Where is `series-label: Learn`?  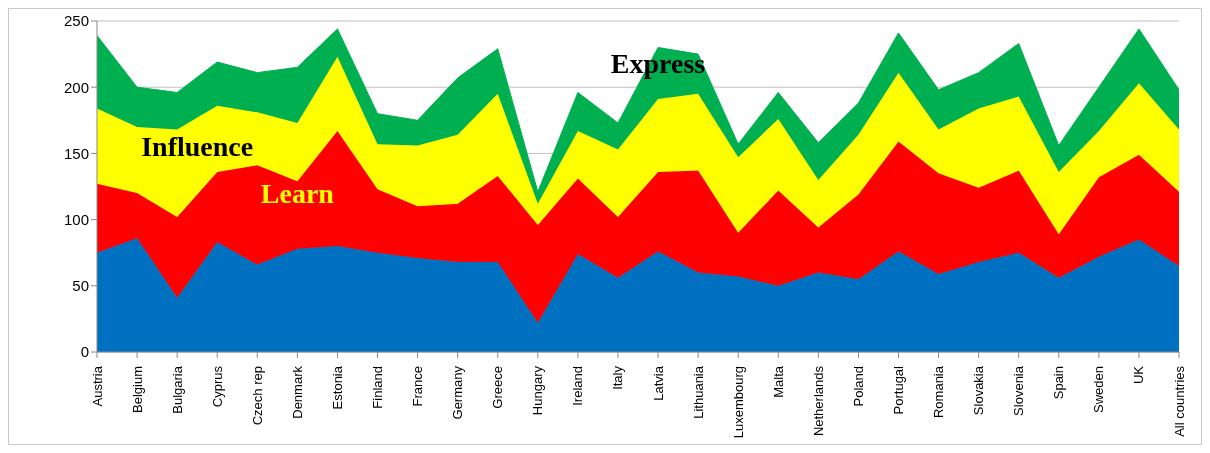
series-label: Learn is located at coordinates (297, 193).